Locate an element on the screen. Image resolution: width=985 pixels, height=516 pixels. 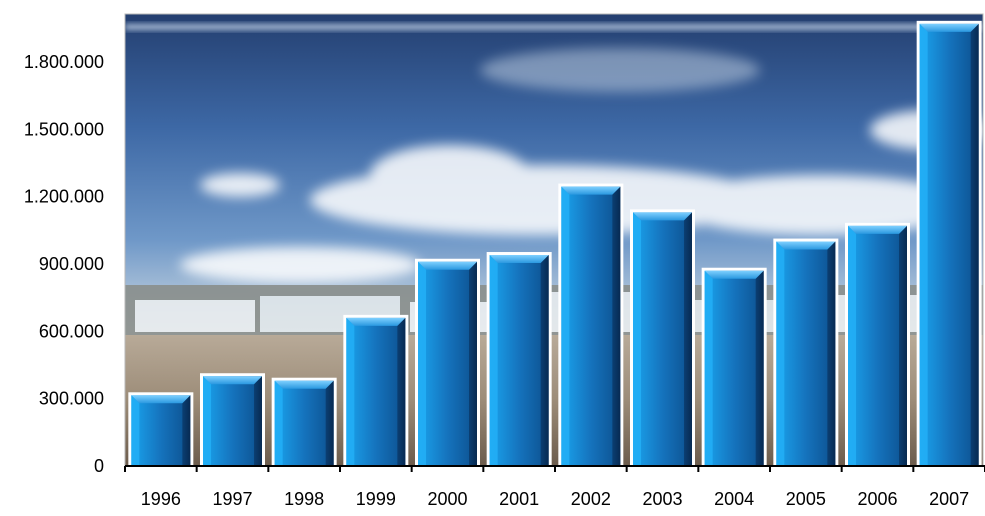
x-tick-label: 2002 is located at coordinates (591, 499).